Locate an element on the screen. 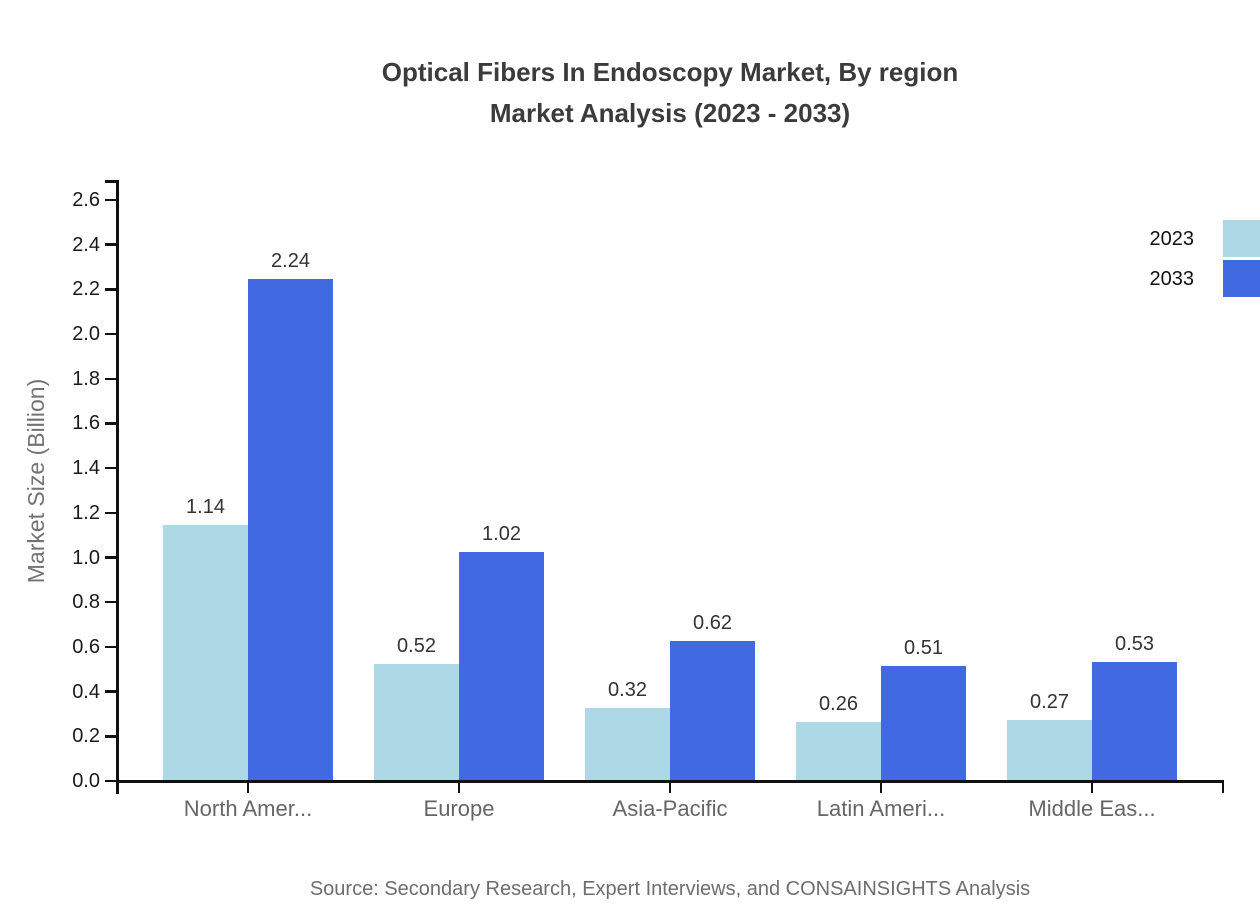 The width and height of the screenshot is (1260, 920). bar-value-label: 0.26 is located at coordinates (838, 703).